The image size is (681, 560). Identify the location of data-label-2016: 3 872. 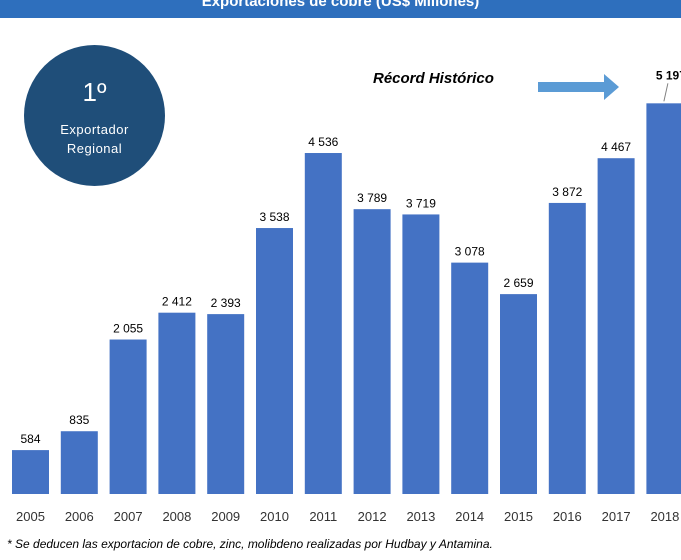
(567, 192).